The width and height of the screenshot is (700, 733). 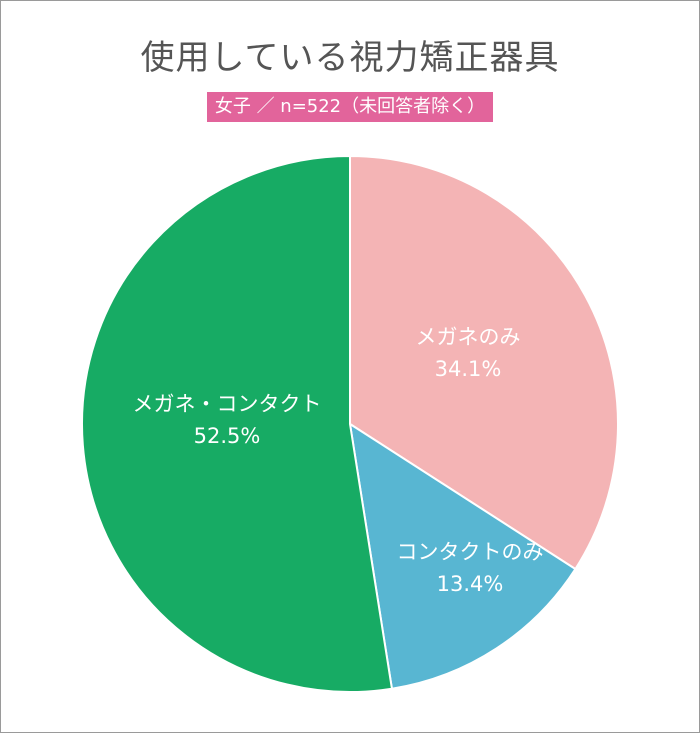 I want to click on slice-label-2: コンタクトのみ, so click(x=470, y=552).